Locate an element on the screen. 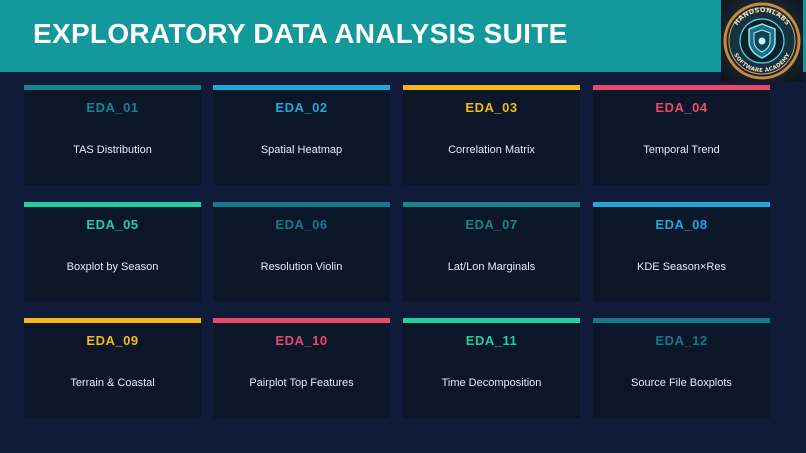  academy-logo: HANDSONLABS SOFTWARE ACADEMY is located at coordinates (762, 41).